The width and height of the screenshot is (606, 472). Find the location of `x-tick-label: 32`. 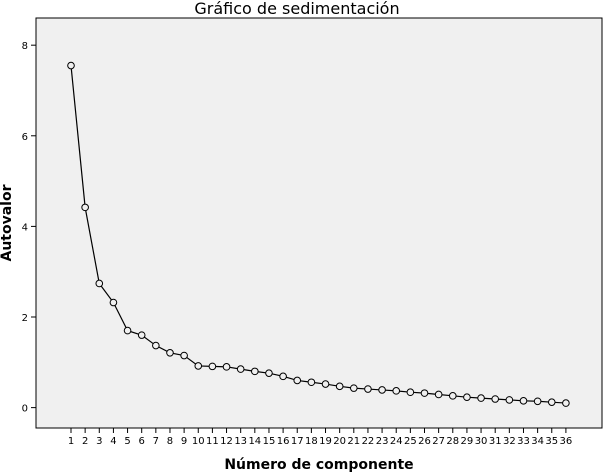

x-tick-label: 32 is located at coordinates (509, 441).